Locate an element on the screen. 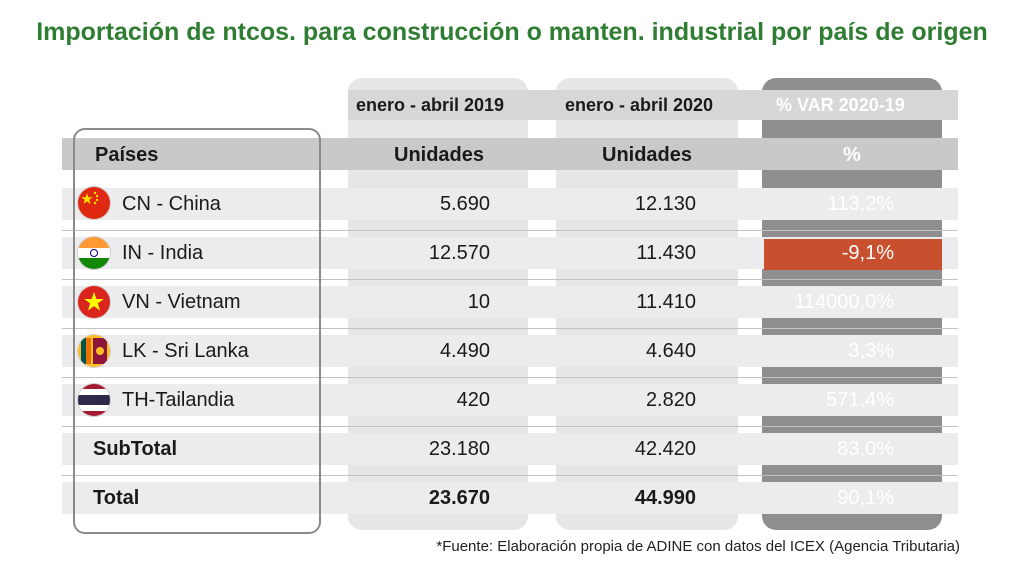 This screenshot has height=574, width=1024. country-label: VN - Vietnam is located at coordinates (181, 302).